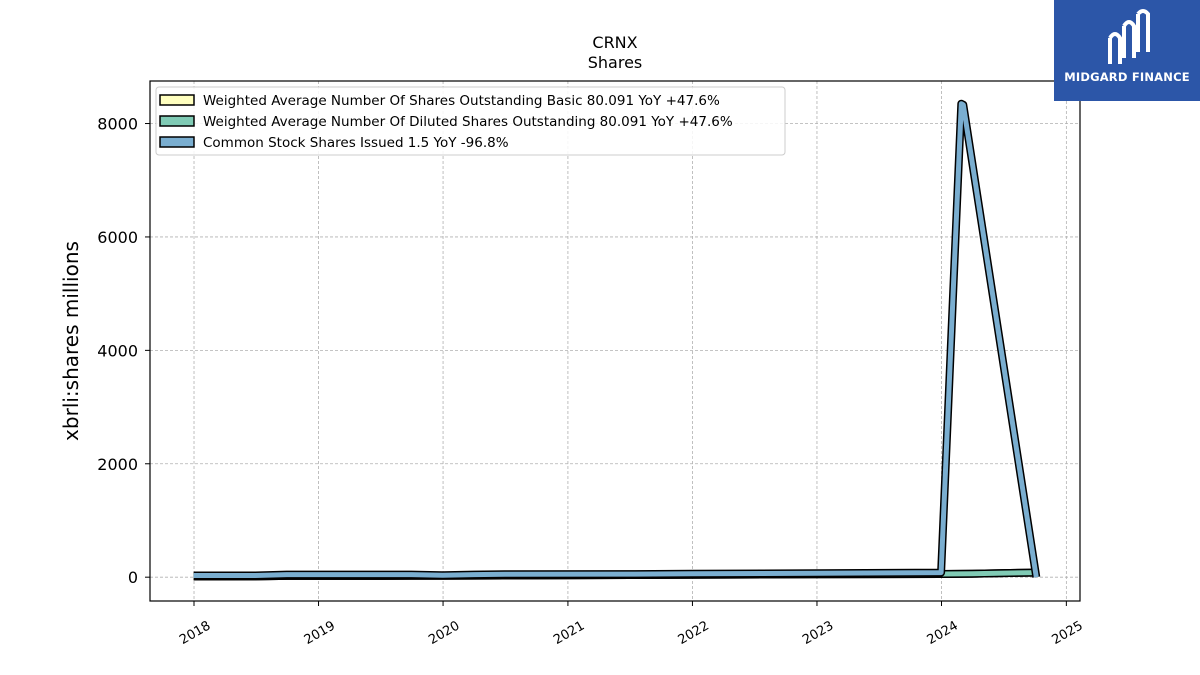 The height and width of the screenshot is (675, 1200). I want to click on x-tick-label: 2023, so click(818, 633).